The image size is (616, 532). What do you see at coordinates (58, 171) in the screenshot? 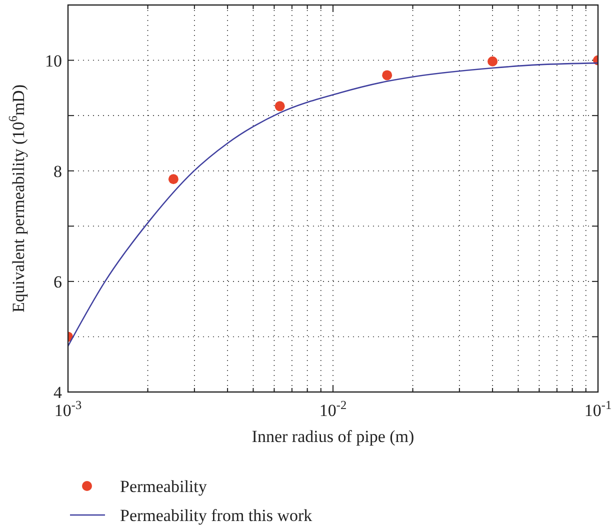
I see `y-tick-label: 8` at bounding box center [58, 171].